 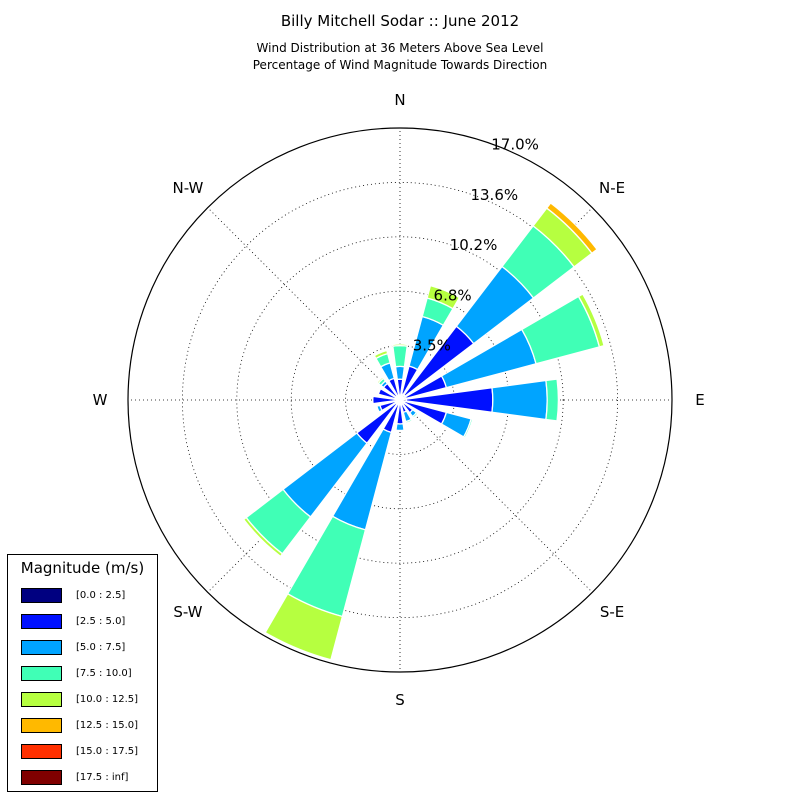 I want to click on chart-title: Billy Mitchell Sodar :: June 2012, so click(x=400, y=21).